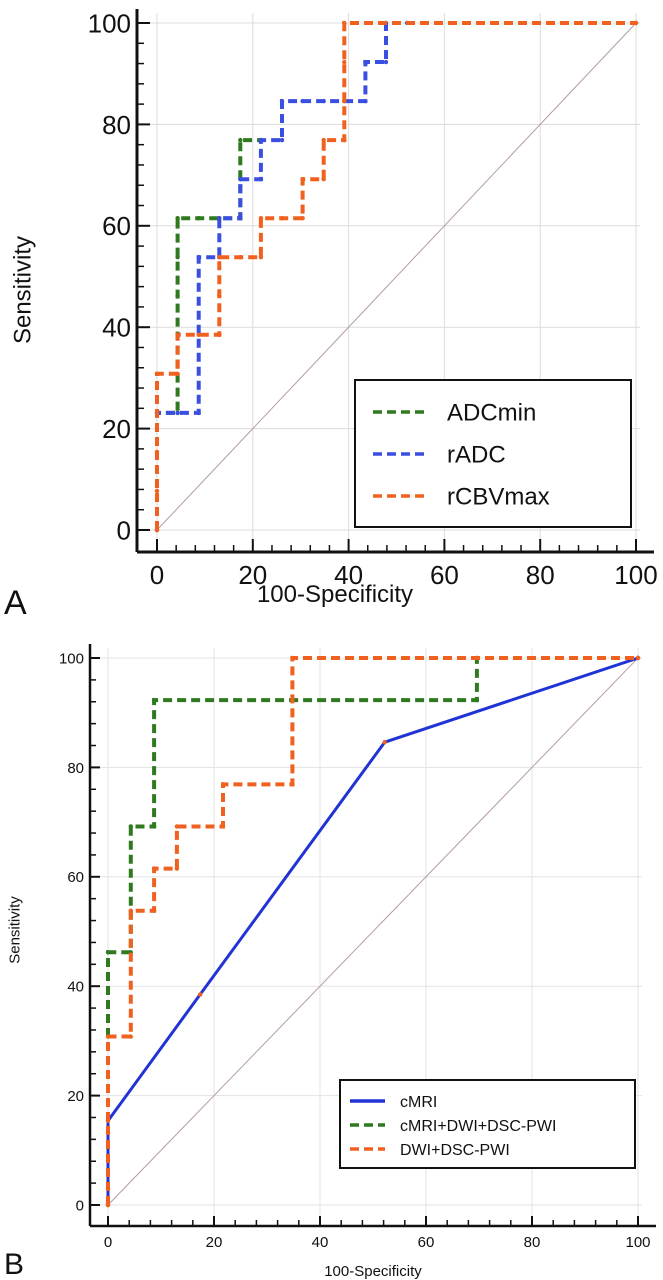 The width and height of the screenshot is (663, 1280). What do you see at coordinates (116, 429) in the screenshot?
I see `y-tick-label: 20` at bounding box center [116, 429].